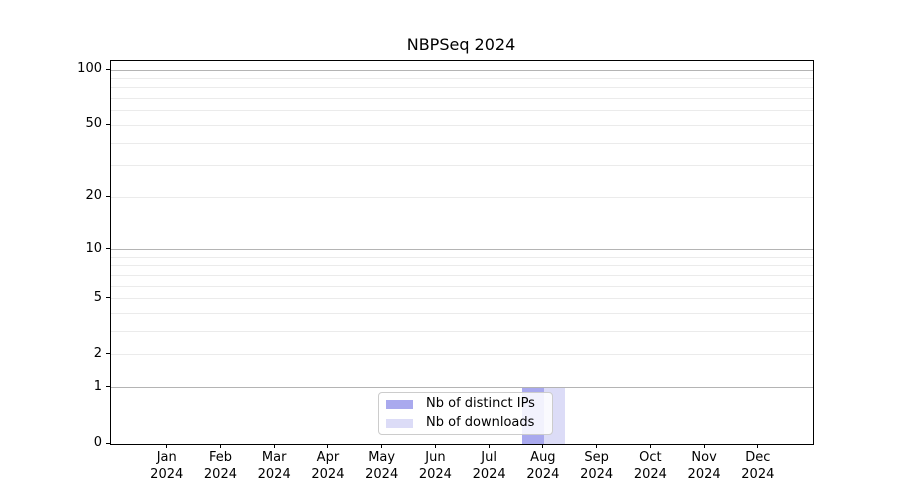 This screenshot has width=900, height=500. I want to click on x-tick-label-month: Jan, so click(166, 457).